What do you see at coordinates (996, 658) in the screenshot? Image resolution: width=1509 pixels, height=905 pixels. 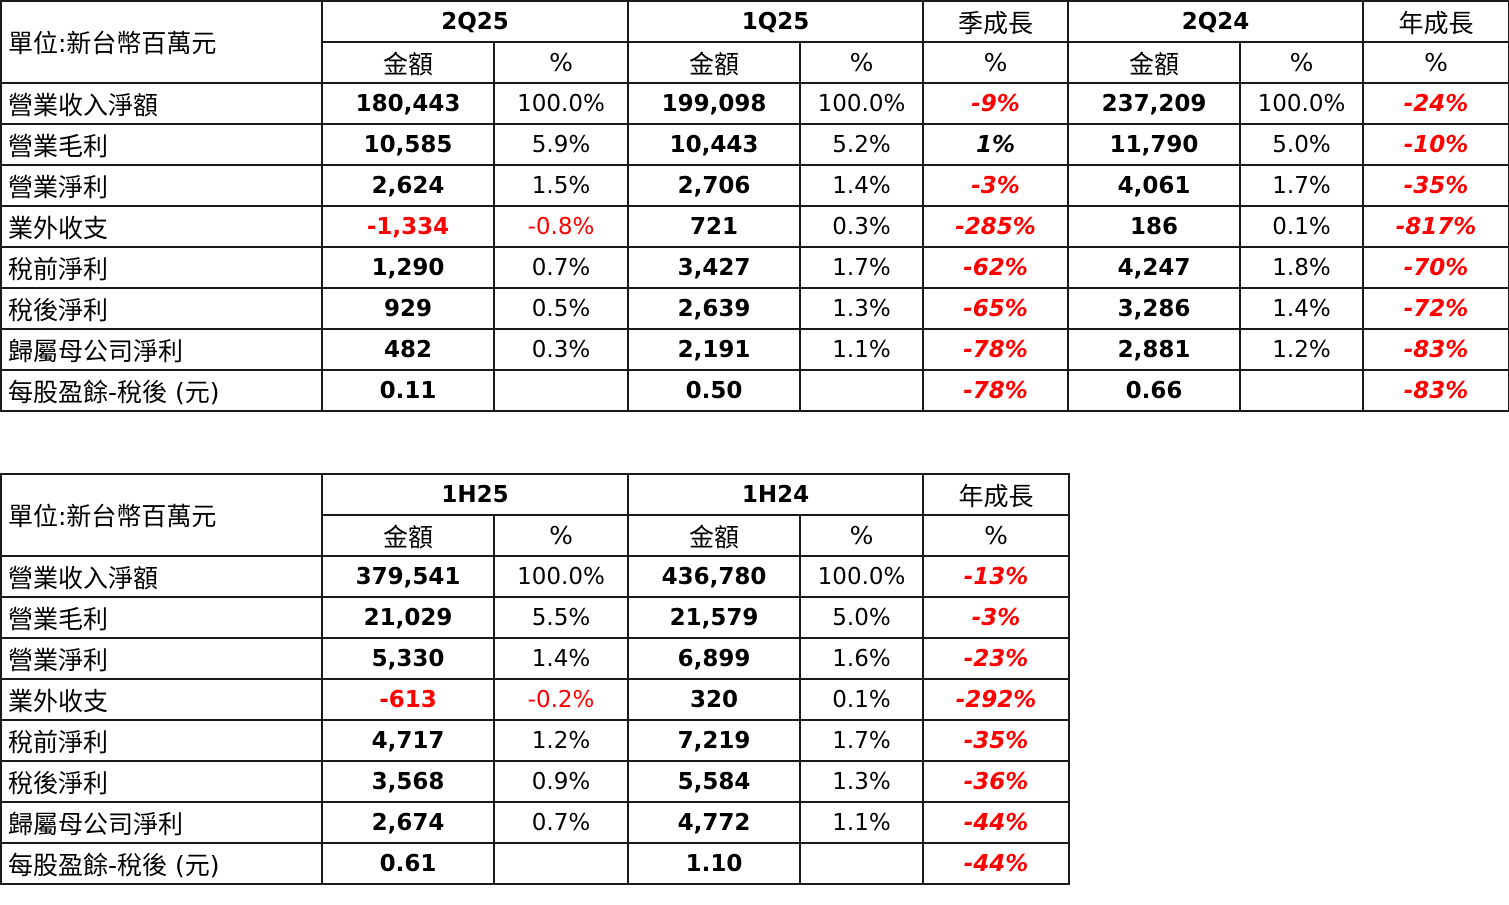 I see `yoy-growth-cell: -23%` at bounding box center [996, 658].